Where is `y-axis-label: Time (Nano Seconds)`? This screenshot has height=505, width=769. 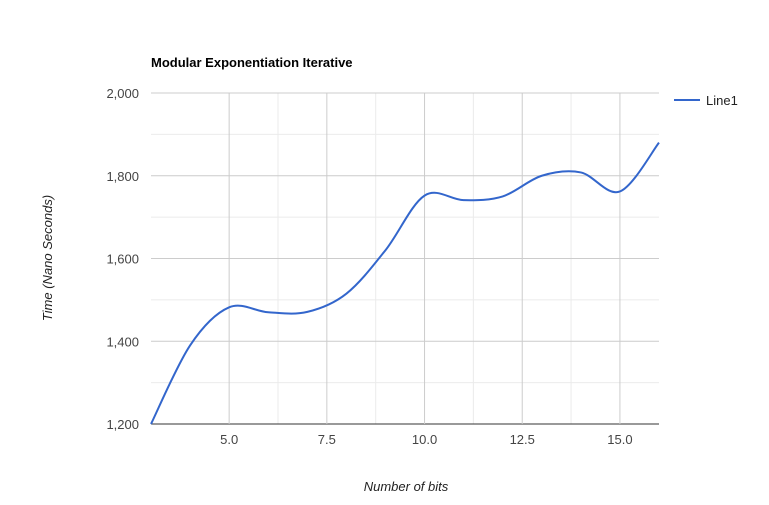
y-axis-label: Time (Nano Seconds) is located at coordinates (47, 258).